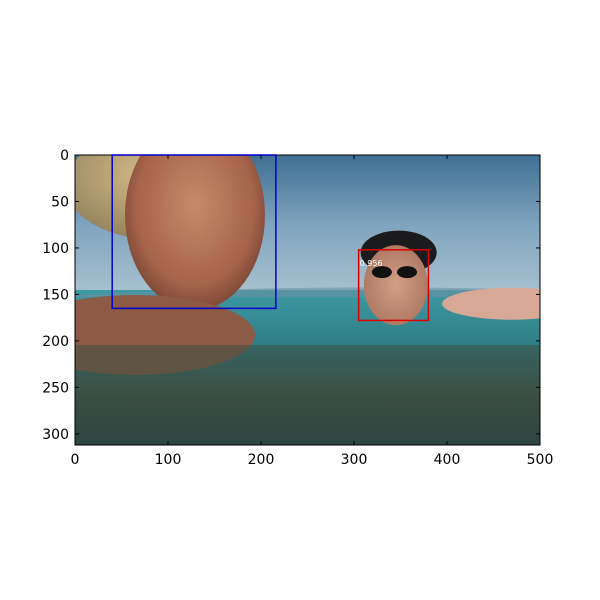  What do you see at coordinates (55, 249) in the screenshot?
I see `y-tick-label: 100` at bounding box center [55, 249].